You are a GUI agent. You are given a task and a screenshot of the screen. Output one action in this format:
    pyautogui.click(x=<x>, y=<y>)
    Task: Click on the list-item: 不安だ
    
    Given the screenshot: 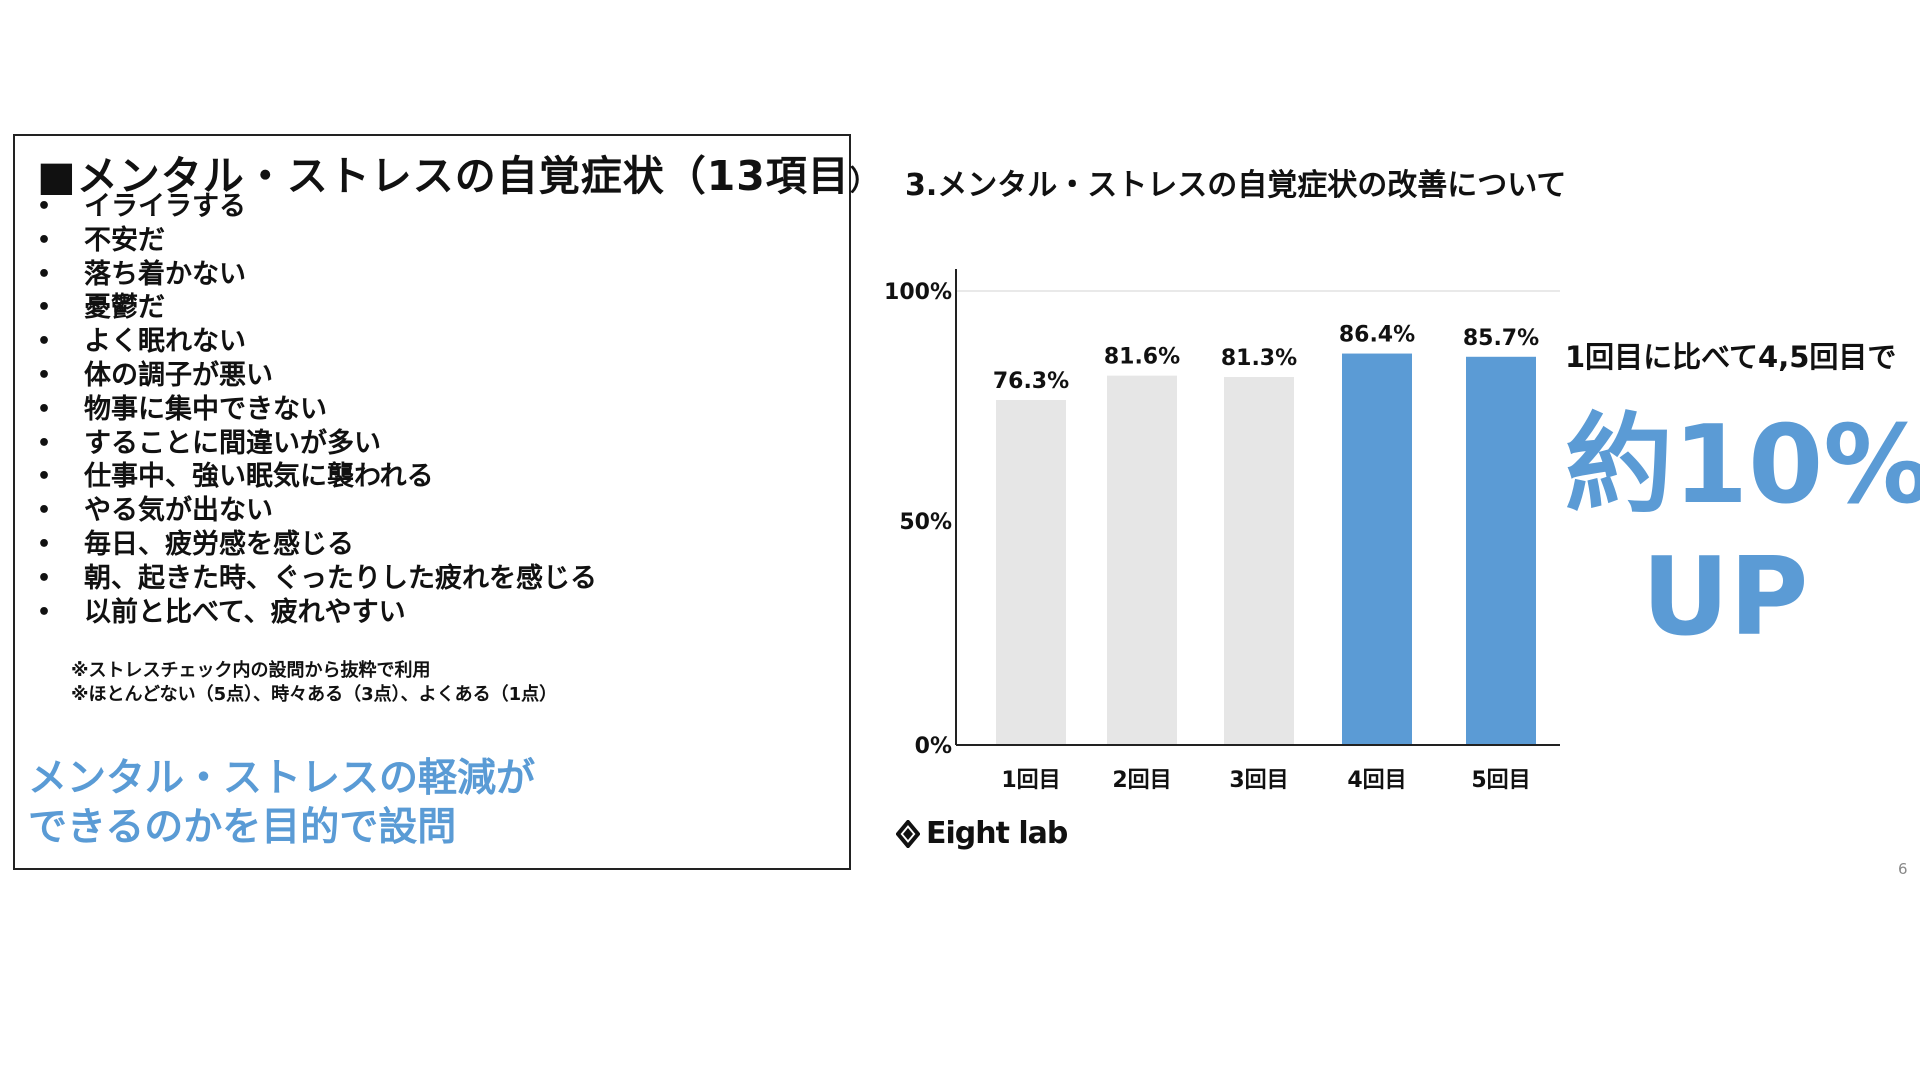 What is the action you would take?
    pyautogui.click(x=317, y=241)
    